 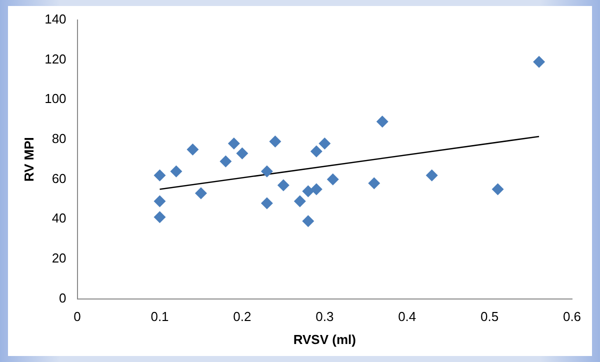 I want to click on x-tick-label: 0.3, so click(x=325, y=316).